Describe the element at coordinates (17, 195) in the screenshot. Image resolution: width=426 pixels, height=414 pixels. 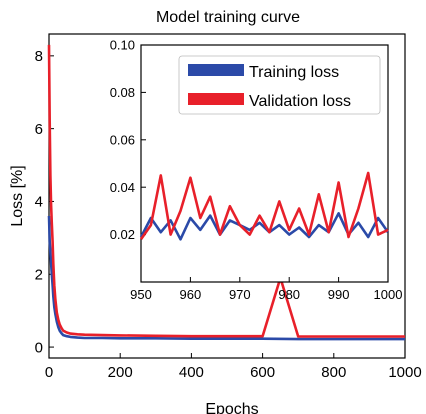
I see `y-axis-label: Loss [%]` at that location.